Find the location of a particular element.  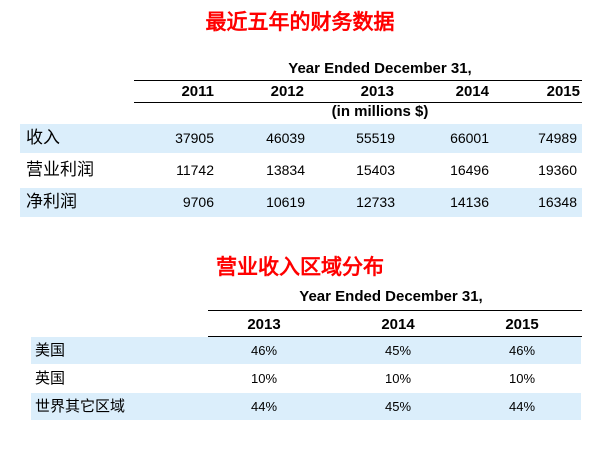

financials-row-net-profit: 净利润 9706 10619 12733 14136 16348 is located at coordinates (301, 202).